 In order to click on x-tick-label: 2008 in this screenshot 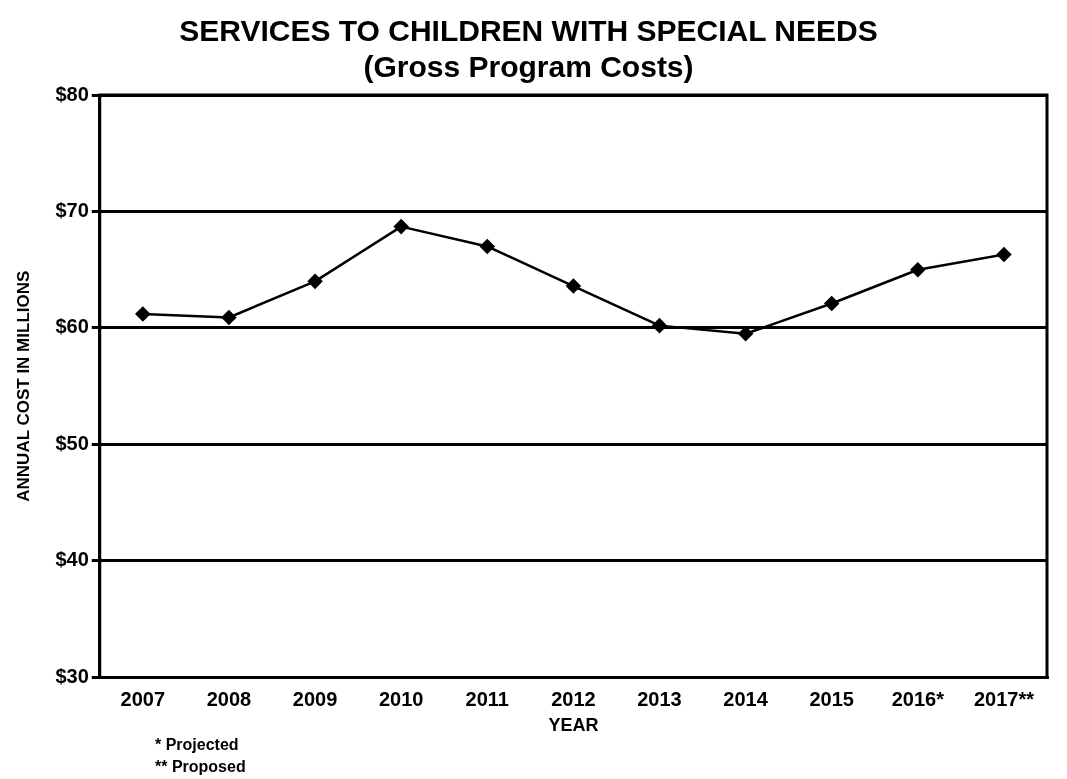, I will do `click(229, 698)`.